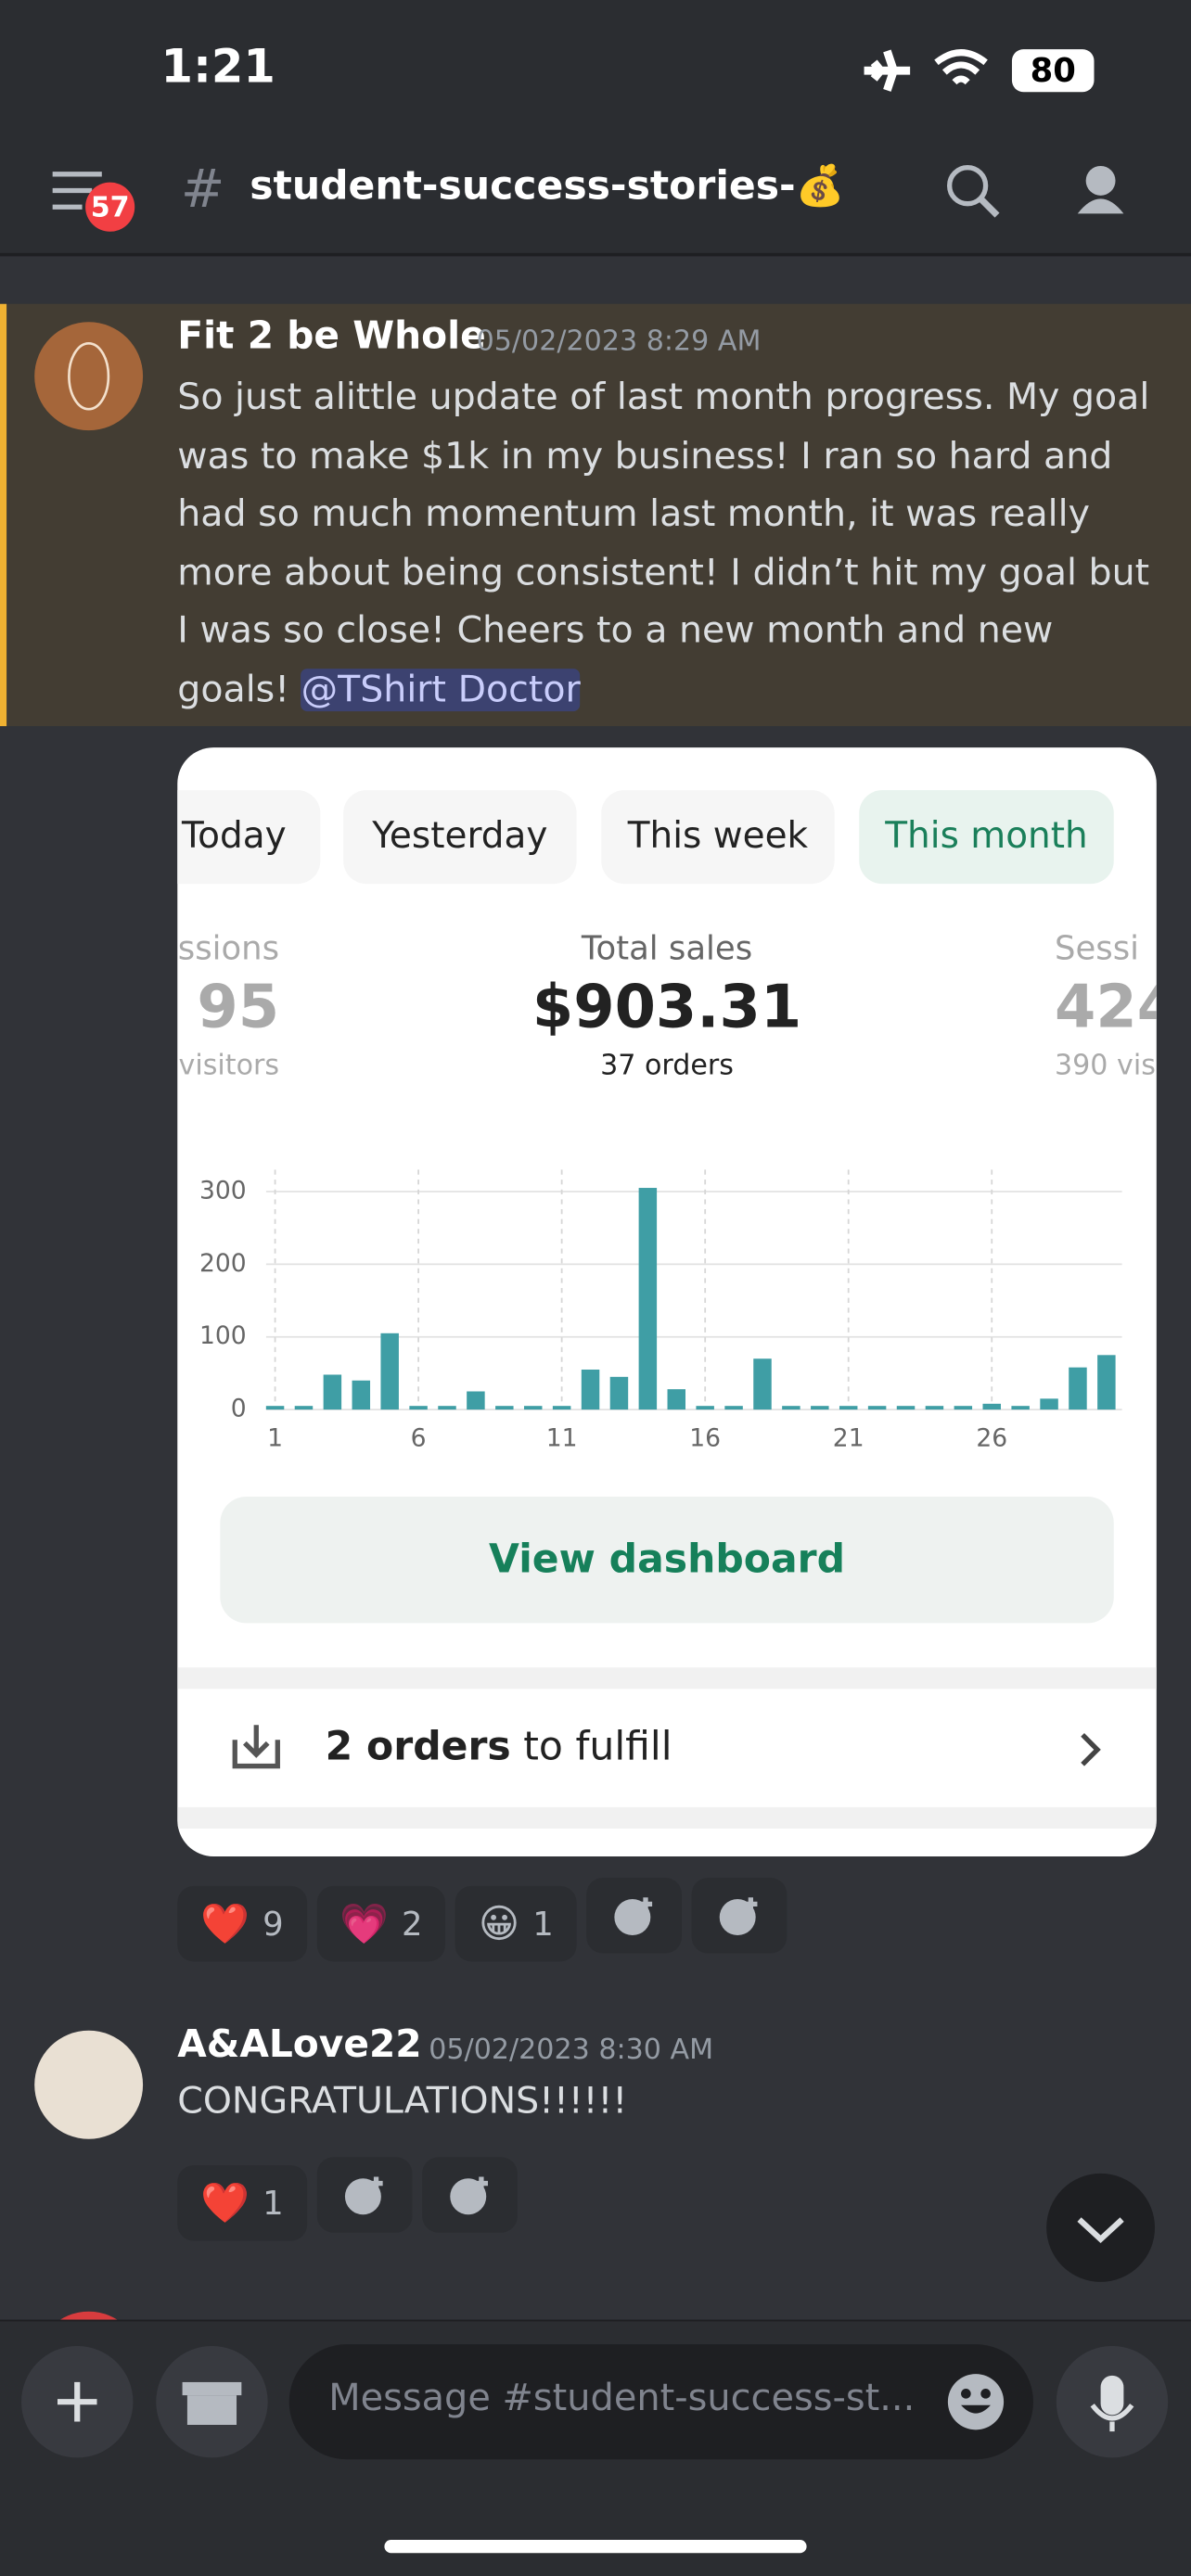 This screenshot has height=2576, width=1191. I want to click on reactions: ❤️ 9 💗 2 😀 1, so click(487, 1920).